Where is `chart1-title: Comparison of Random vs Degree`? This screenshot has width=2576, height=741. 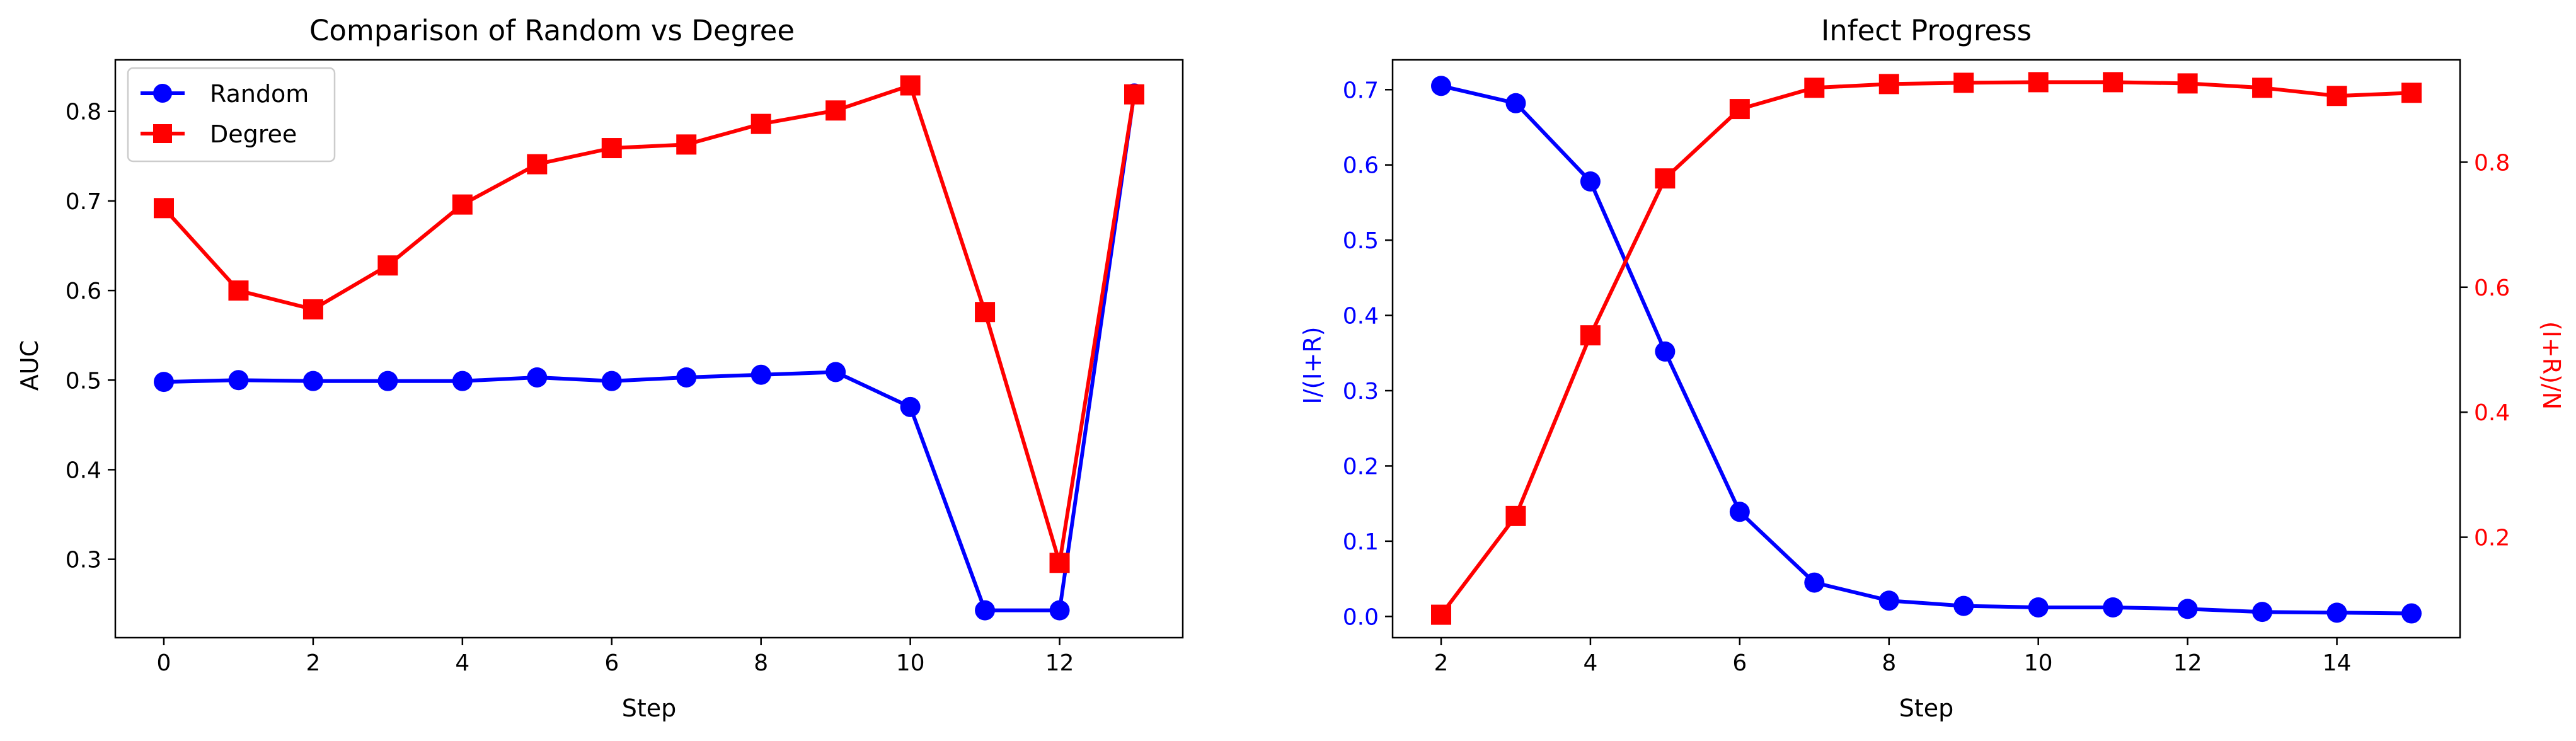 chart1-title: Comparison of Random vs Degree is located at coordinates (552, 30).